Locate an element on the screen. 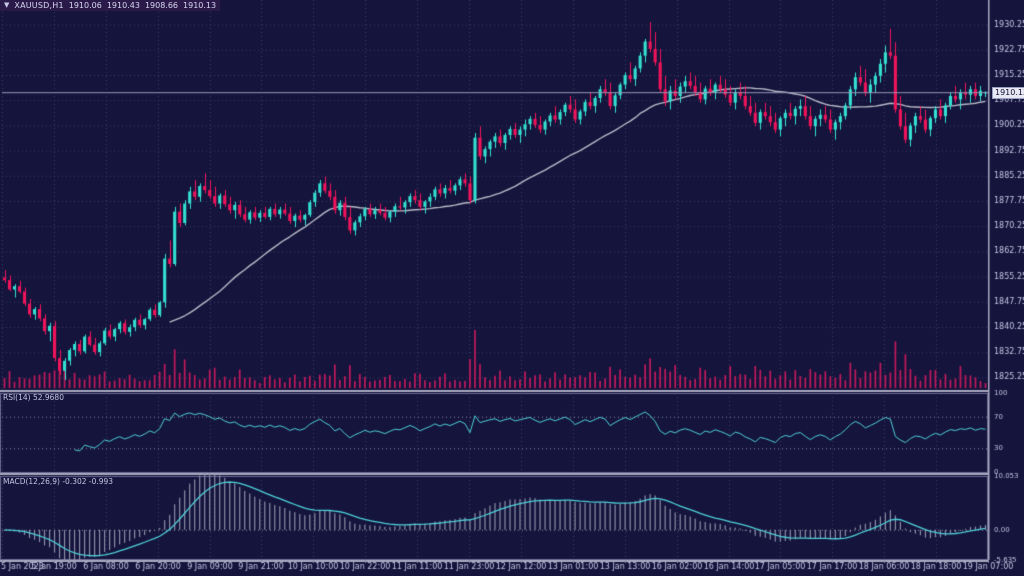 This screenshot has height=576, width=1024. ohlc-high: 1910.43 is located at coordinates (123, 5).